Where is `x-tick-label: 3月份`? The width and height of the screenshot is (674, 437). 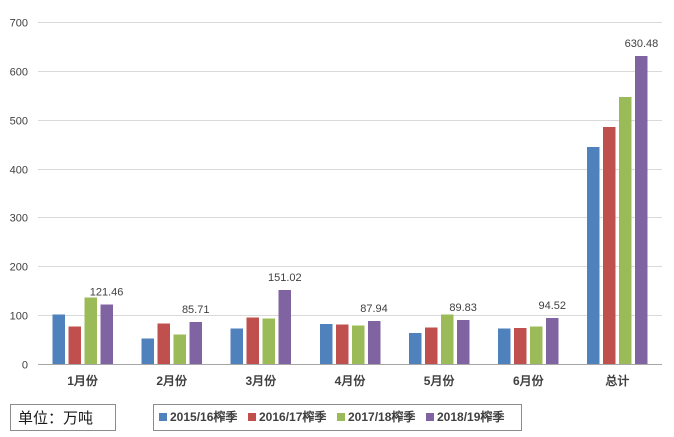 x-tick-label: 3月份 is located at coordinates (262, 380).